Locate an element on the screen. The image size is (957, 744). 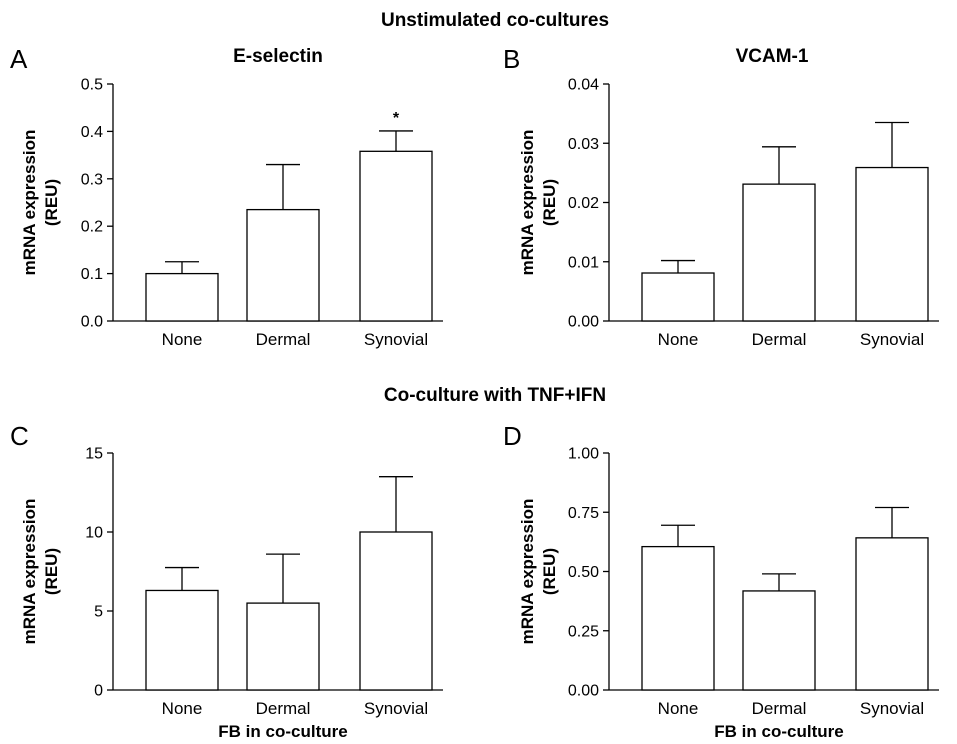
y-tick-label-c: 5 is located at coordinates (98, 612).